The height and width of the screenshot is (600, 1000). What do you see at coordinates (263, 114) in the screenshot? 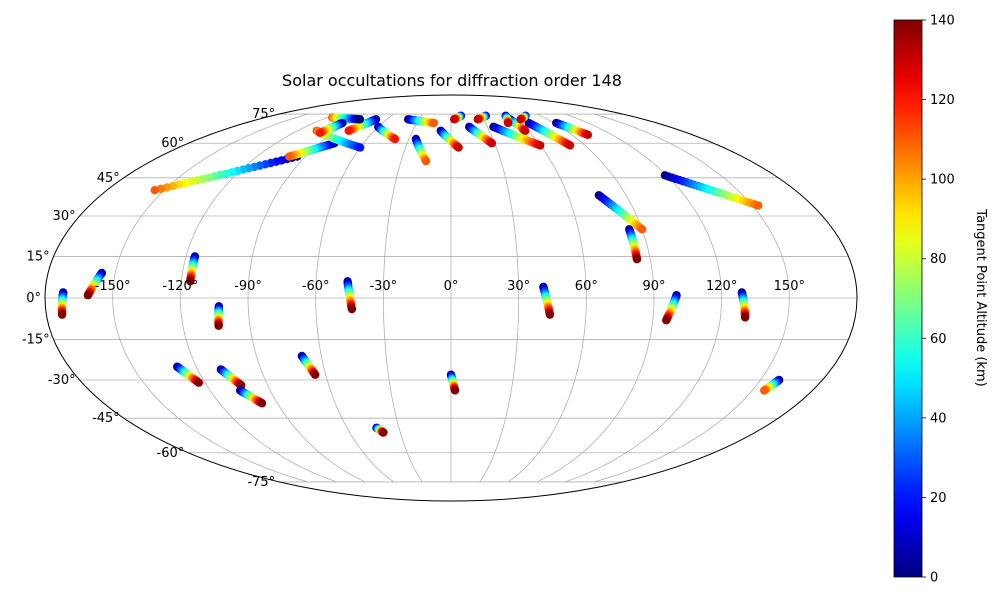
I see `lat-tick-label: 75°` at bounding box center [263, 114].